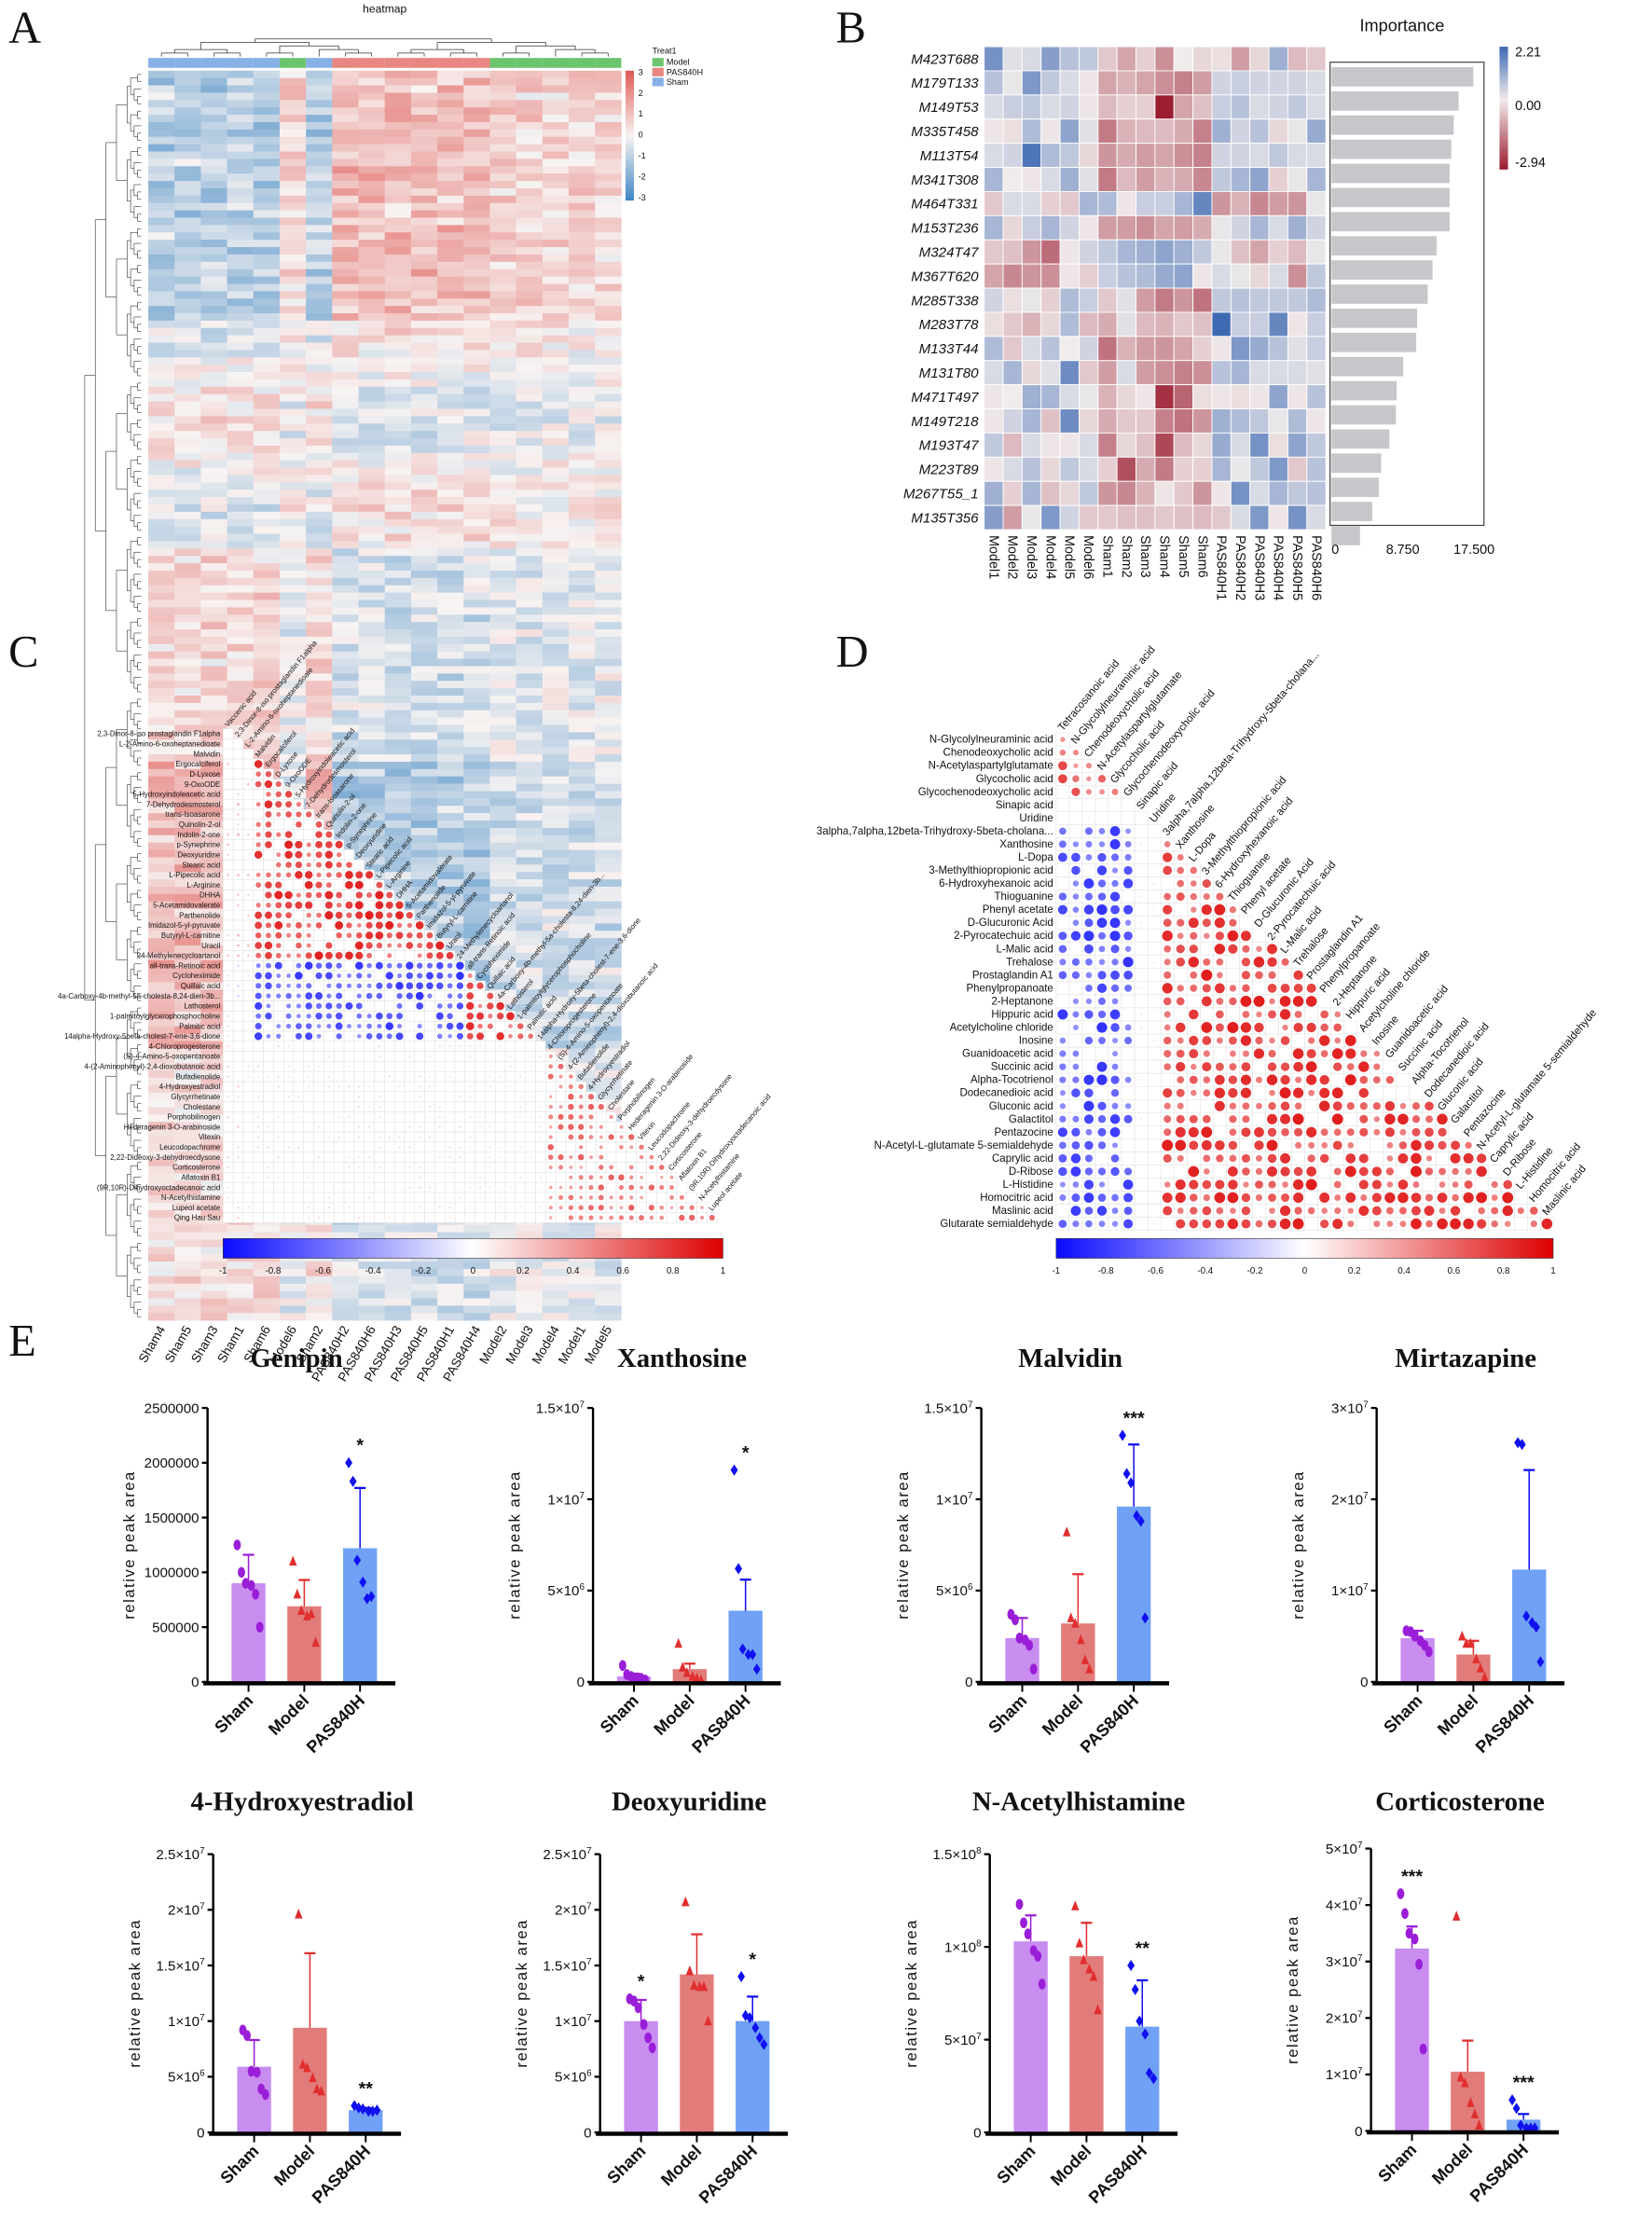  What do you see at coordinates (658, 71) in the screenshot?
I see `legend-swatch` at bounding box center [658, 71].